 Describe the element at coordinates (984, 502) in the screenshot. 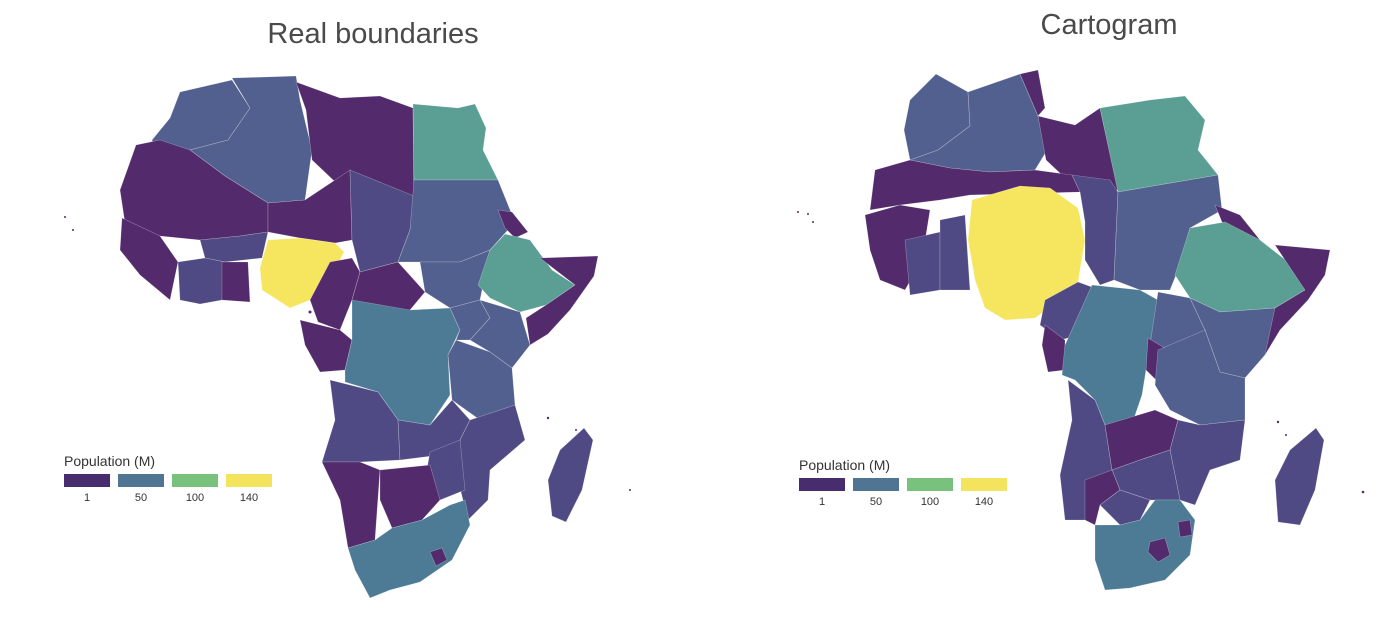

I see `legend-label-140-cartogram: 140` at that location.